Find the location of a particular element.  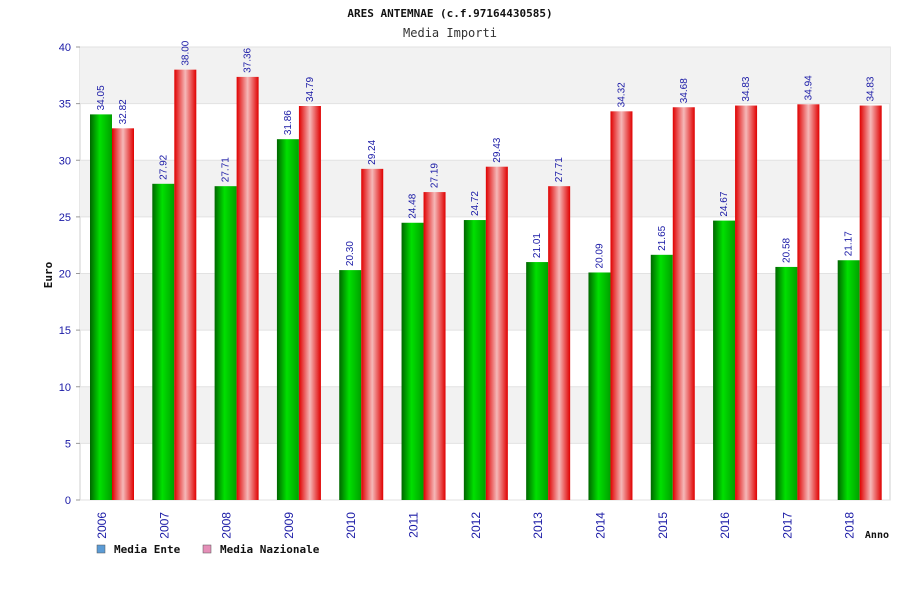

bar-media-nazionale-2006 is located at coordinates (123, 314).